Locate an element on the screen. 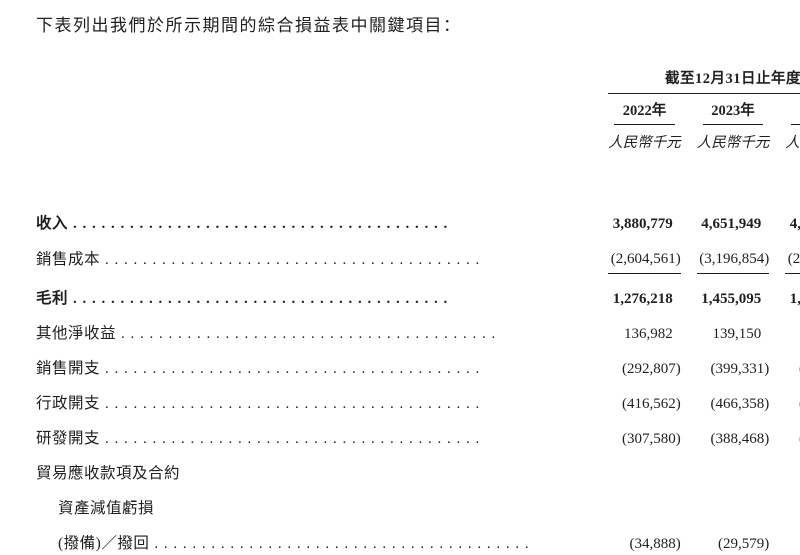 The height and width of the screenshot is (555, 800). cell-value: 139,150 is located at coordinates (737, 333).